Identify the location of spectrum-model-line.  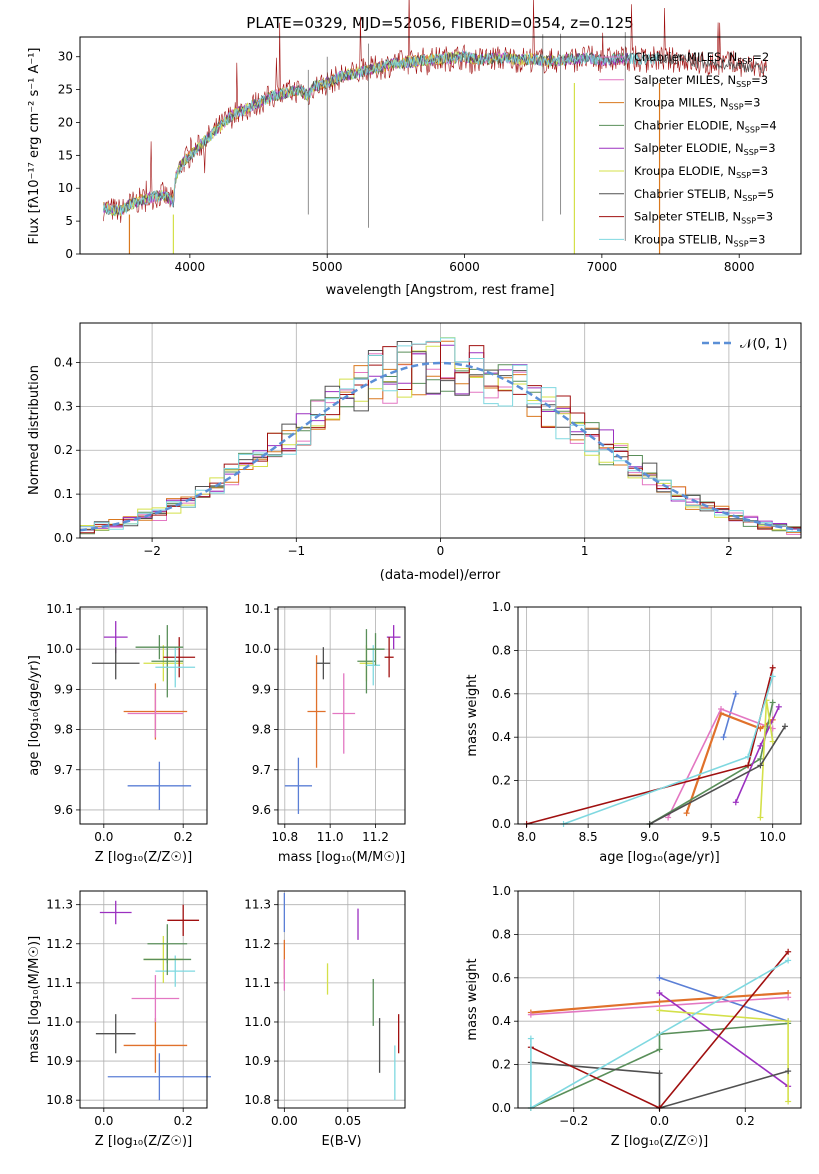
(381, 133).